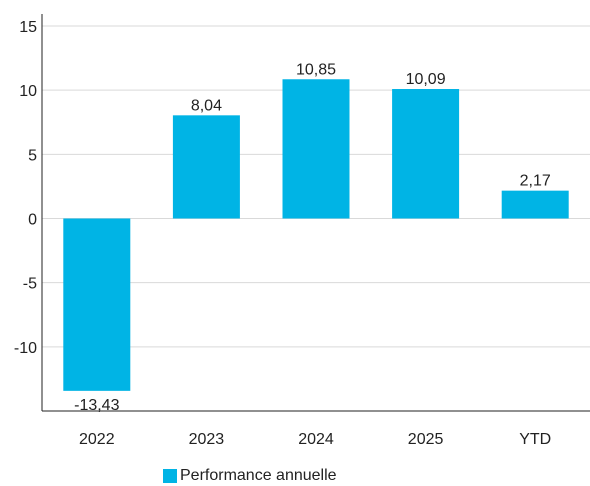 The height and width of the screenshot is (486, 590). What do you see at coordinates (25, 348) in the screenshot?
I see `y-tick-label: -10` at bounding box center [25, 348].